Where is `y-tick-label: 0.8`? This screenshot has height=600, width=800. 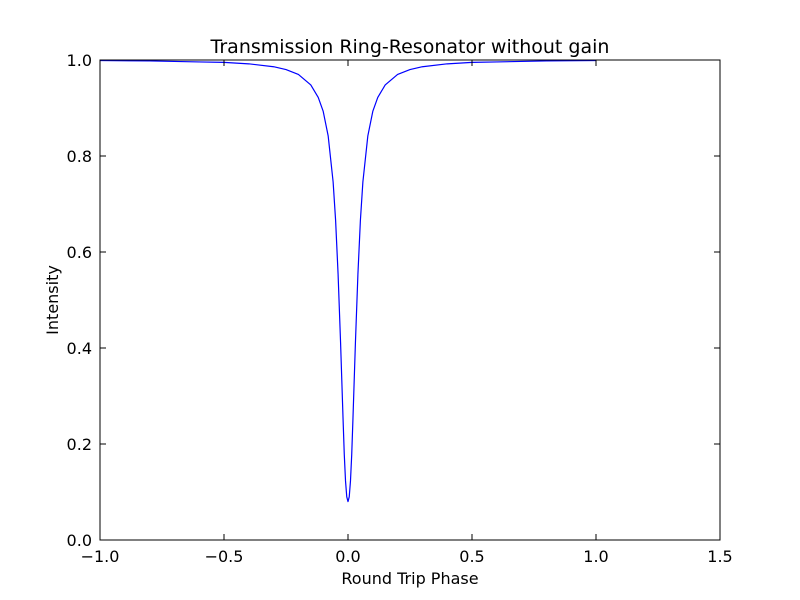 y-tick-label: 0.8 is located at coordinates (79, 156).